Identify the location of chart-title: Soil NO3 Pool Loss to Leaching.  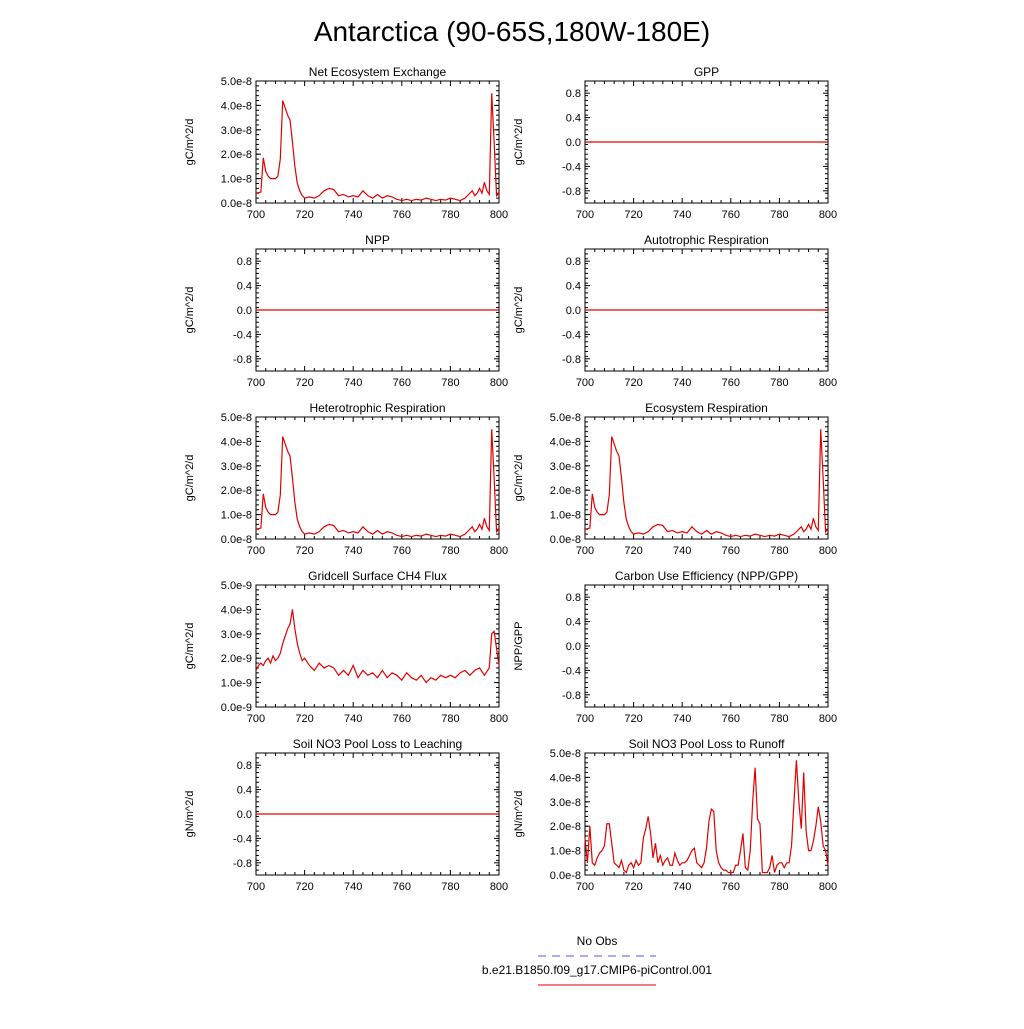
(377, 744).